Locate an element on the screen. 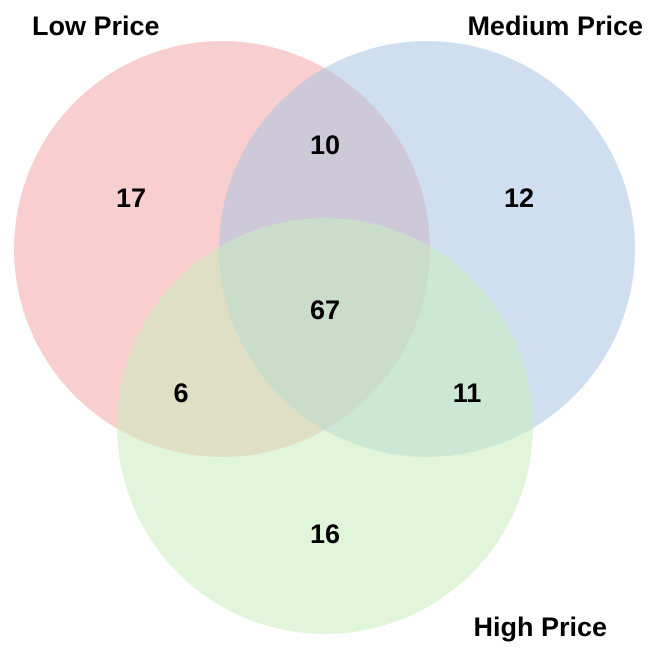  count-low-only: 17 is located at coordinates (131, 198).